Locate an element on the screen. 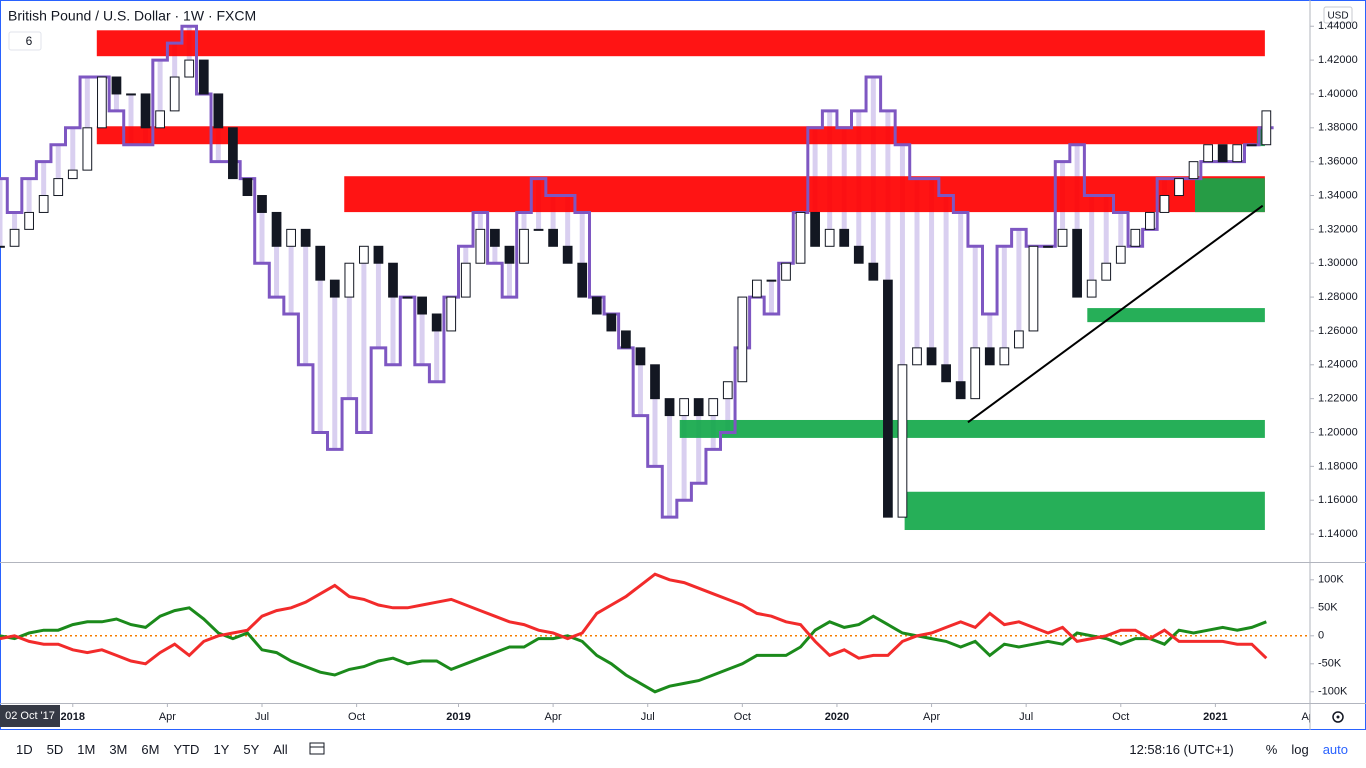 The height and width of the screenshot is (768, 1366). x-tick-label: 2020 is located at coordinates (837, 717).